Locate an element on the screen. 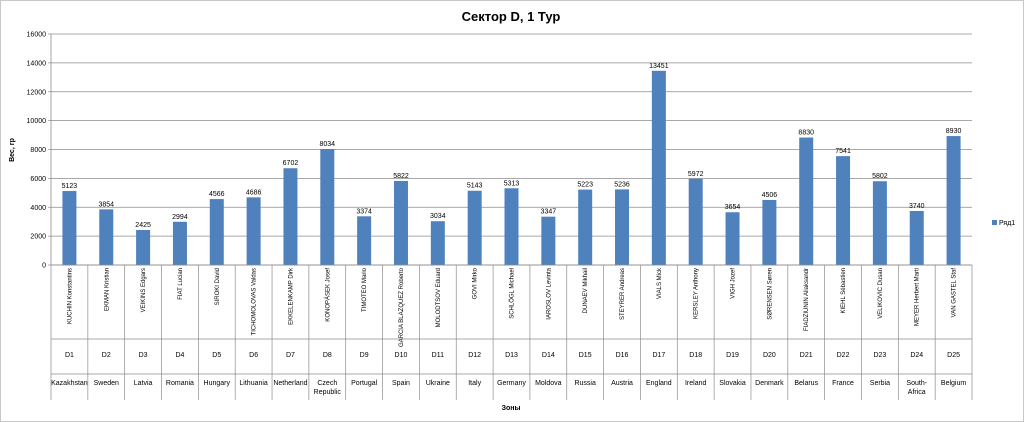  zone-label: D9 is located at coordinates (364, 355).